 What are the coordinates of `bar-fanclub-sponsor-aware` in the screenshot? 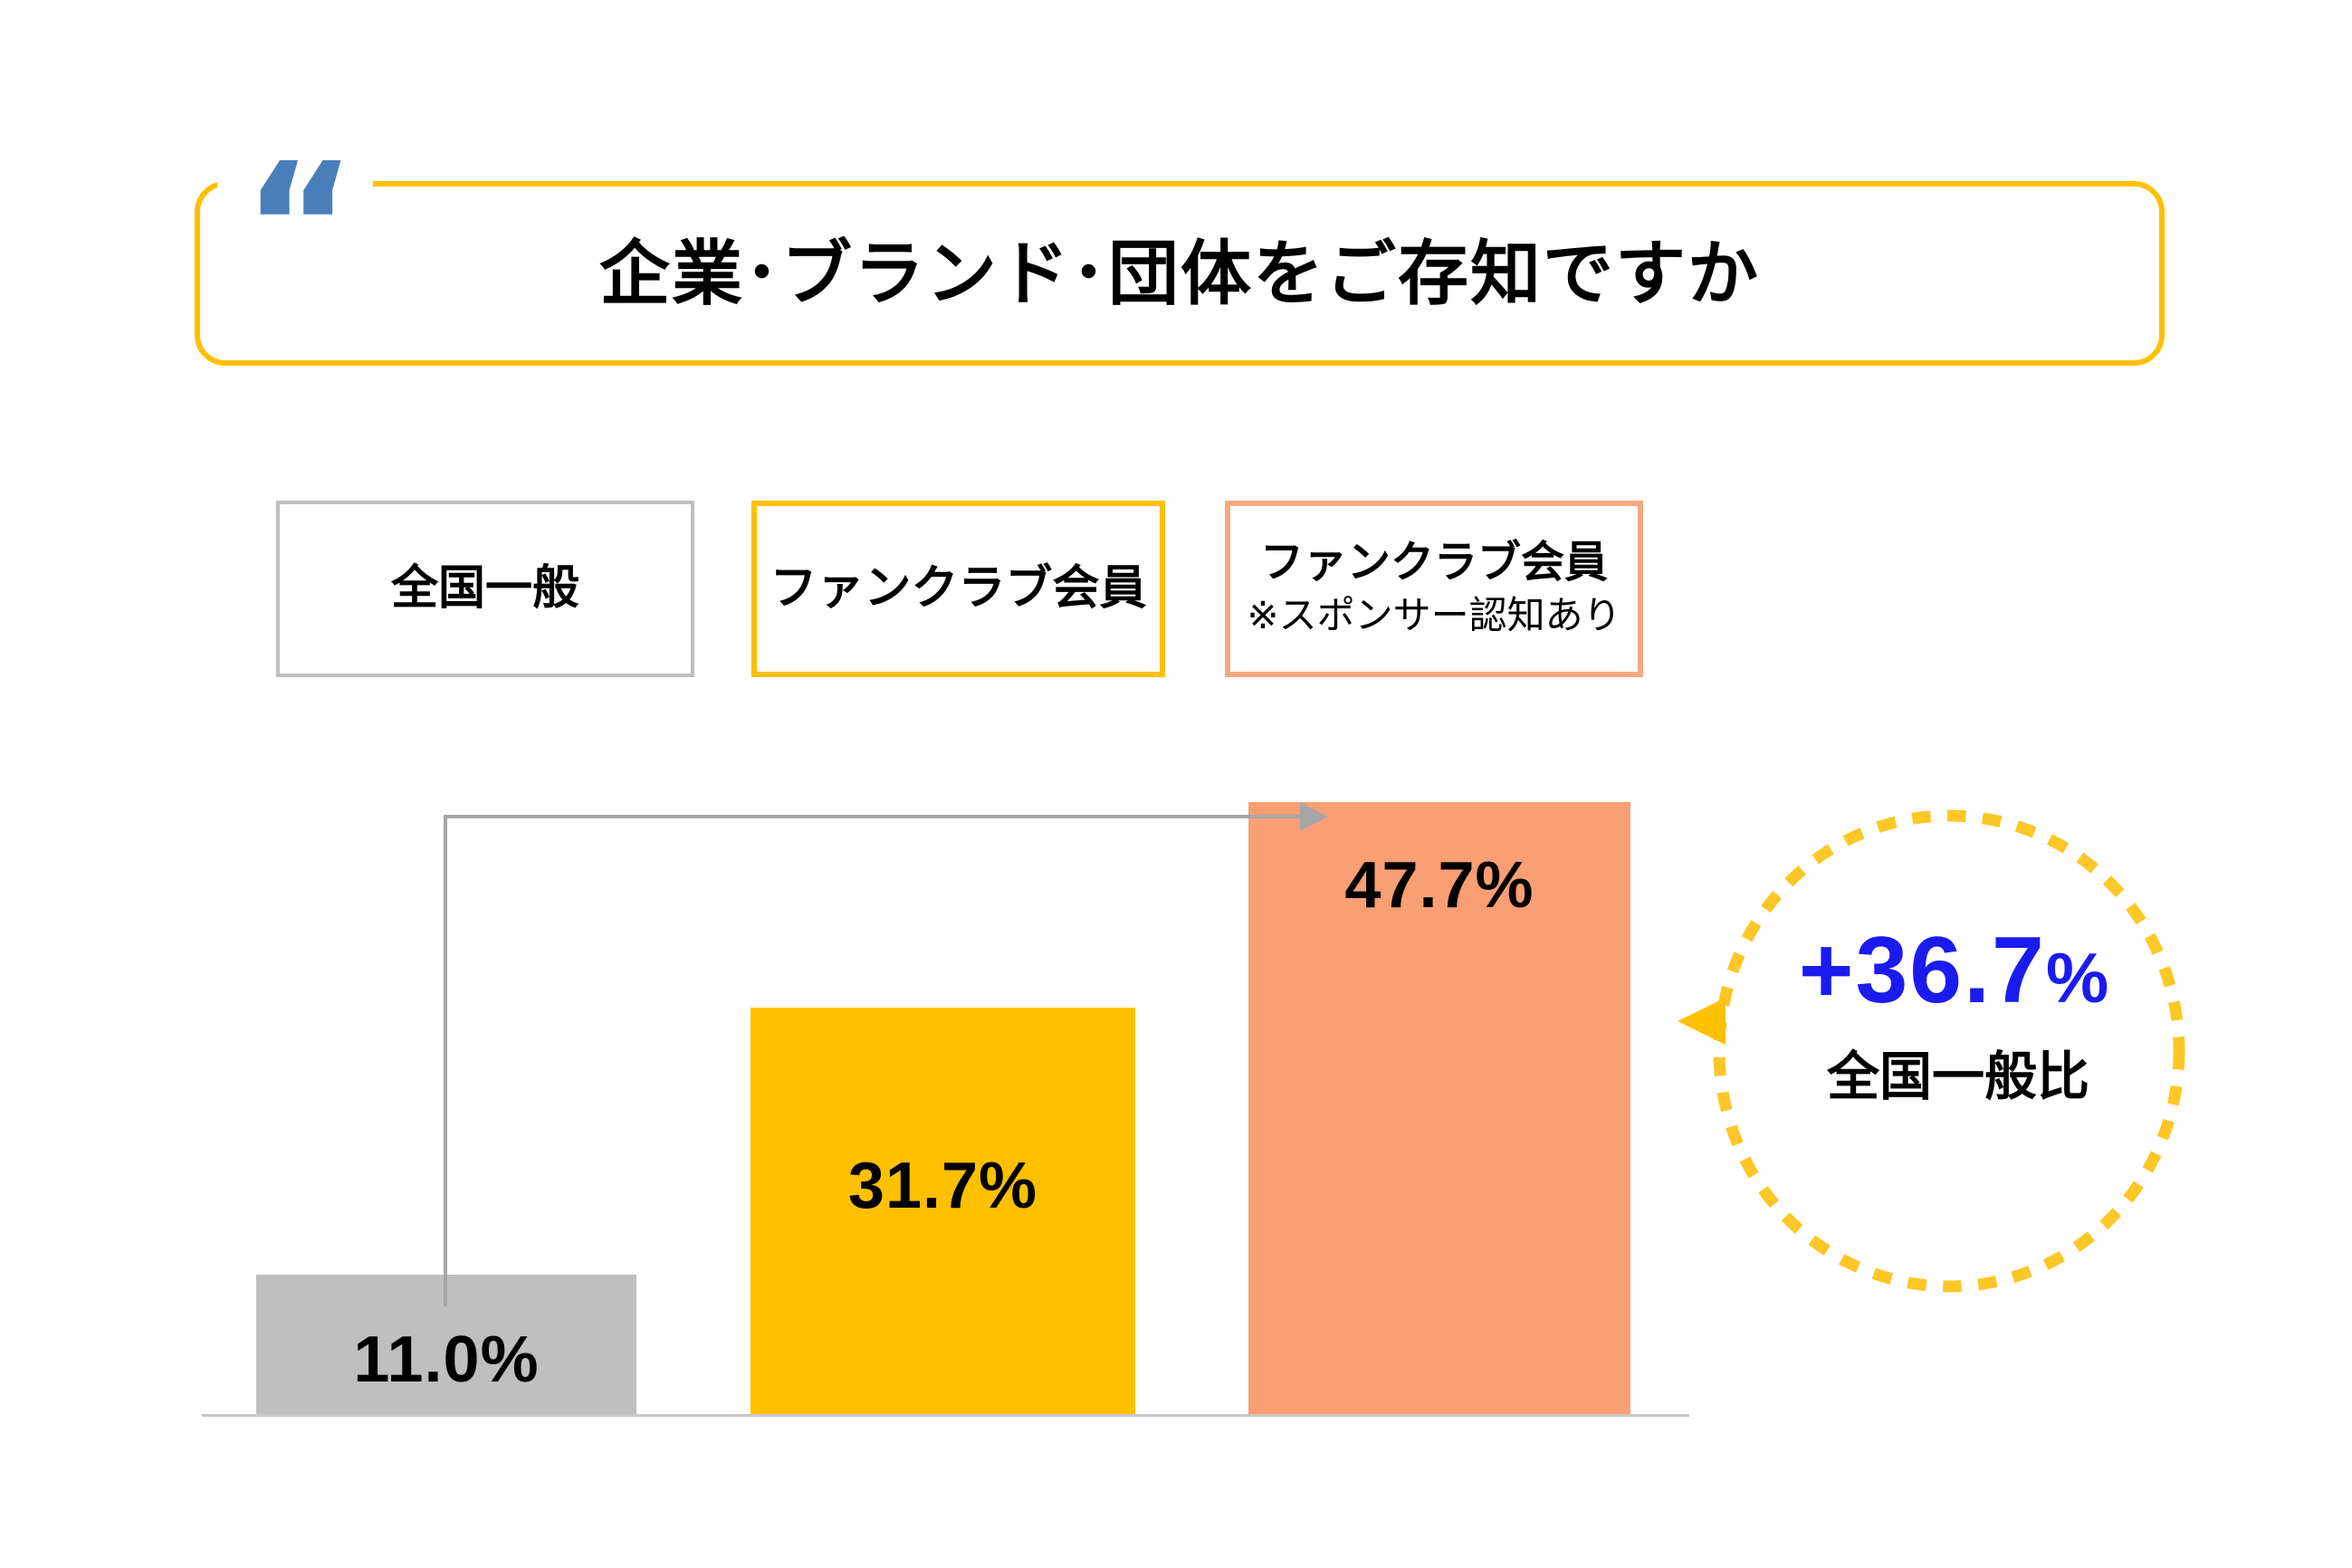 It's located at (1439, 1109).